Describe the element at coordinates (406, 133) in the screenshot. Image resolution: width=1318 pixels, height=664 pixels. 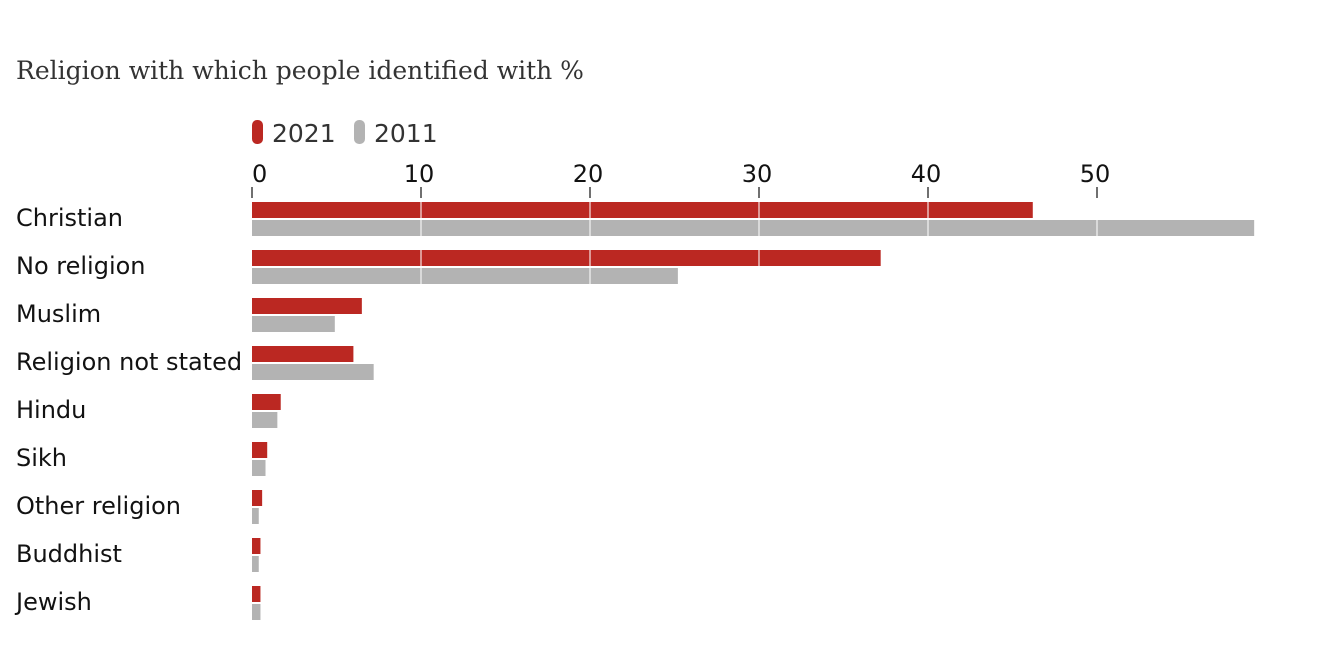
I see `legend-label-2011: 2011` at that location.